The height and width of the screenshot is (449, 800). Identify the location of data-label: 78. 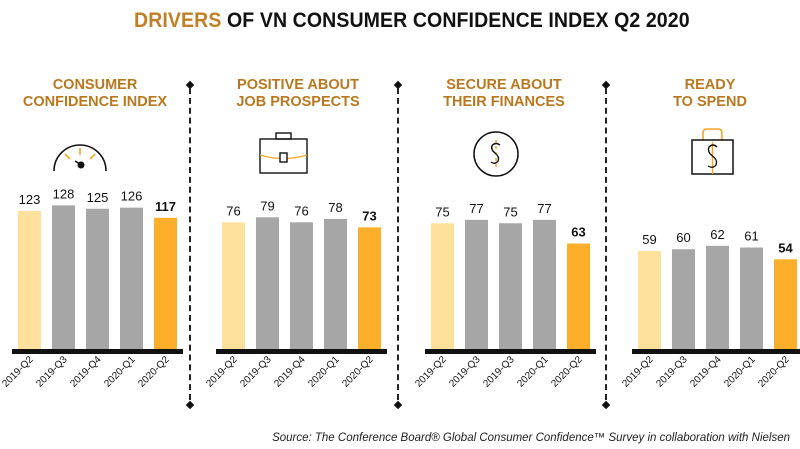
(335, 207).